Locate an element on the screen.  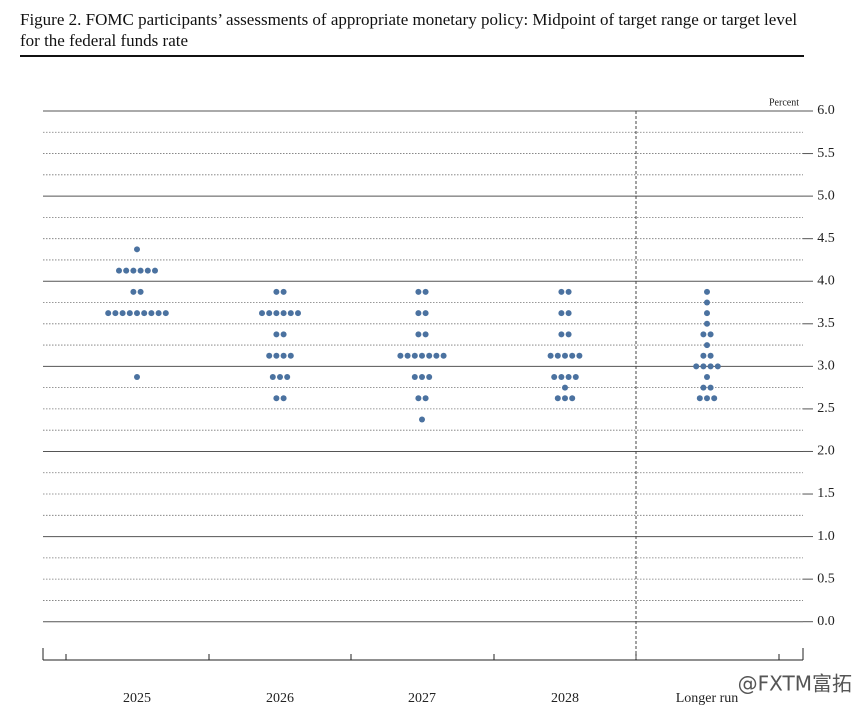
y-tick-label: 5.5 is located at coordinates (826, 153).